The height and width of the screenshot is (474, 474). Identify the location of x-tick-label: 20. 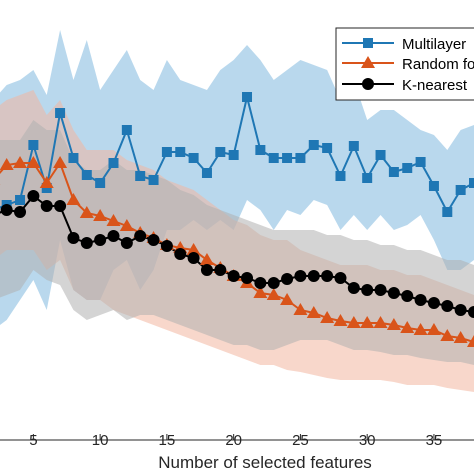
(233, 440).